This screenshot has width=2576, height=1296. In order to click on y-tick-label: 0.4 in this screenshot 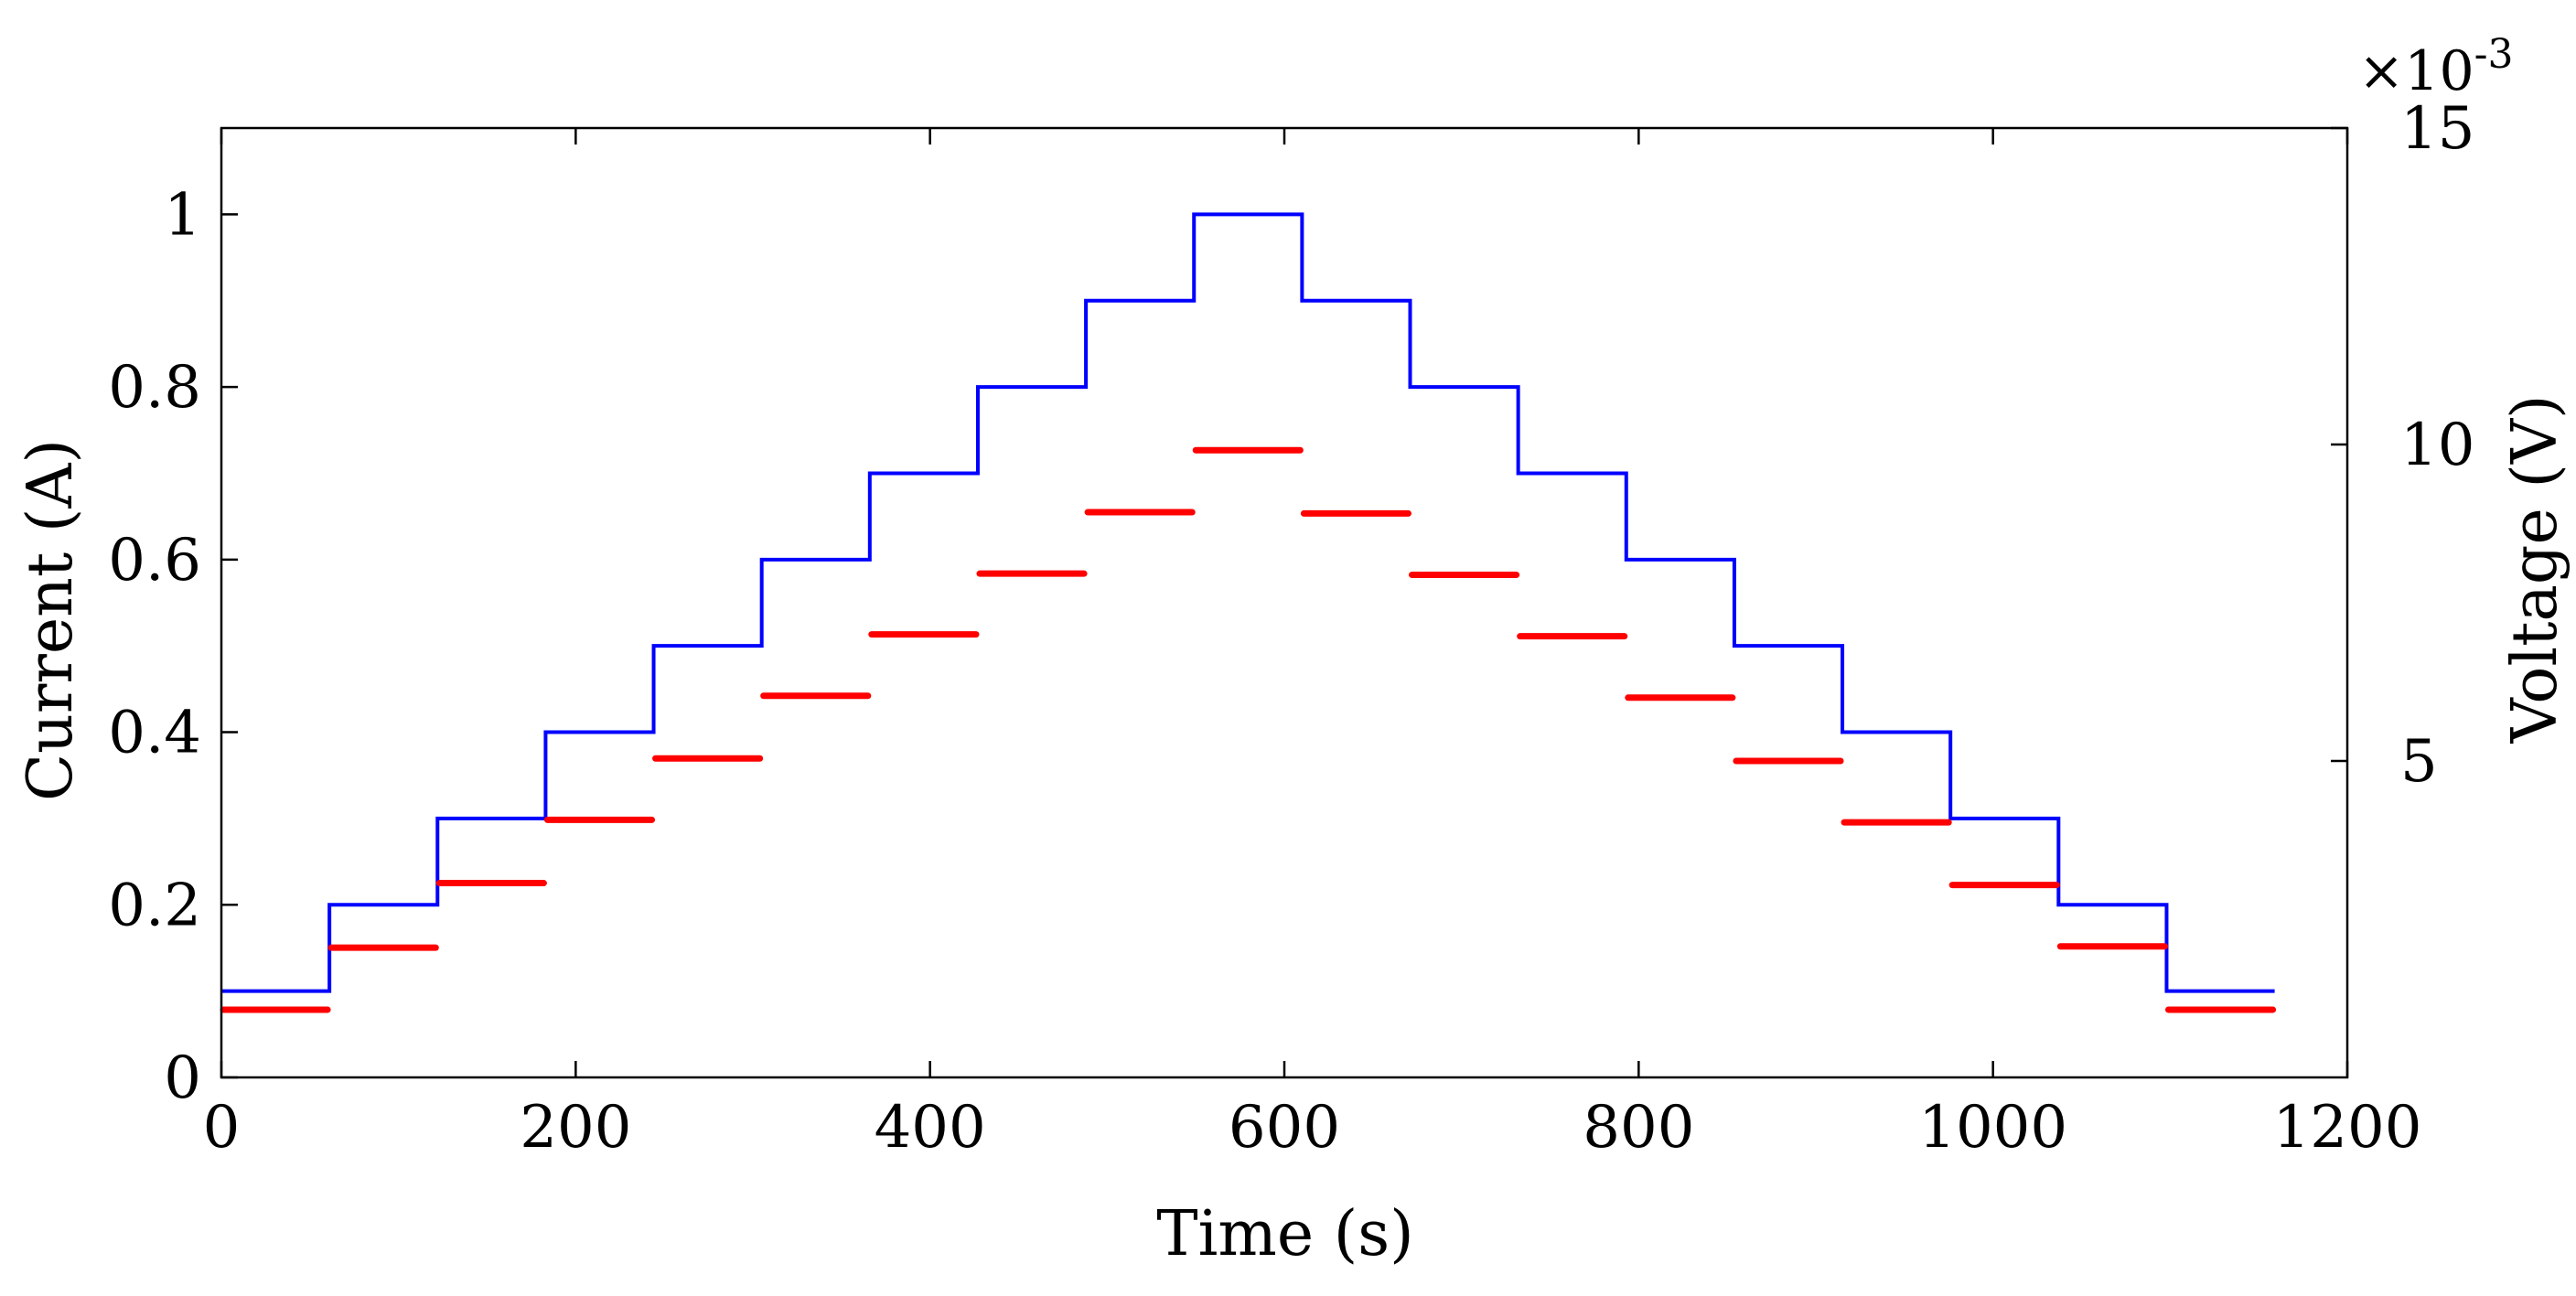, I will do `click(155, 733)`.